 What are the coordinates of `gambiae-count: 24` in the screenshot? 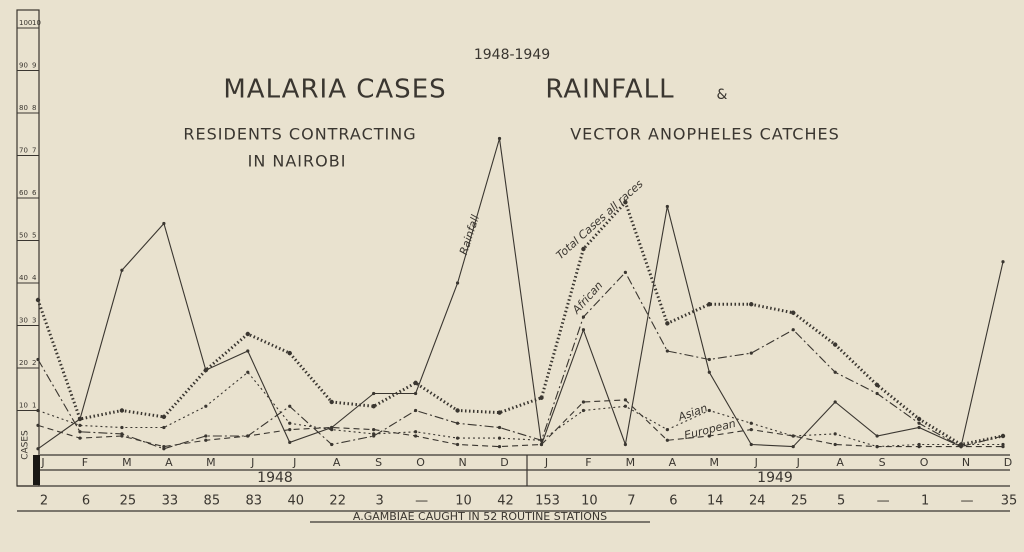 It's located at (757, 501).